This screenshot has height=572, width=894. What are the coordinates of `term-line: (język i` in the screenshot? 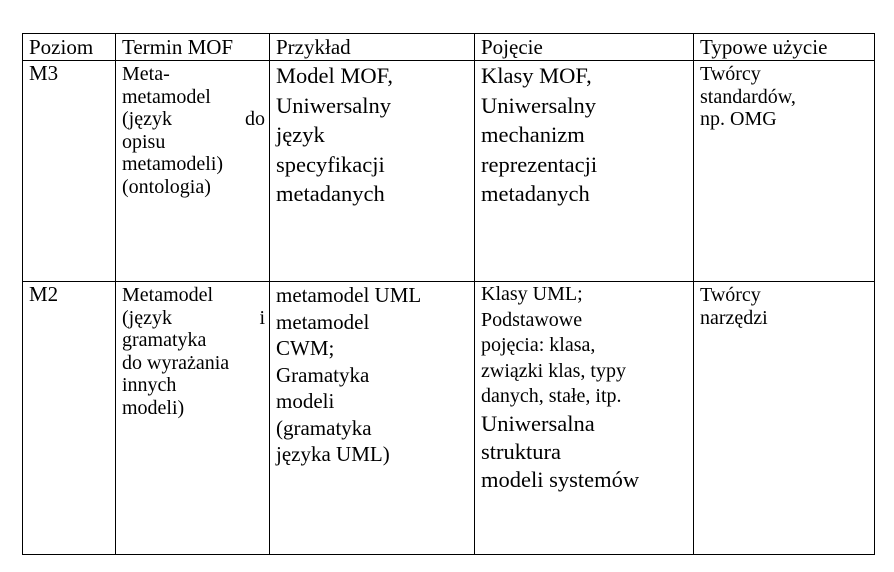 It's located at (193, 318).